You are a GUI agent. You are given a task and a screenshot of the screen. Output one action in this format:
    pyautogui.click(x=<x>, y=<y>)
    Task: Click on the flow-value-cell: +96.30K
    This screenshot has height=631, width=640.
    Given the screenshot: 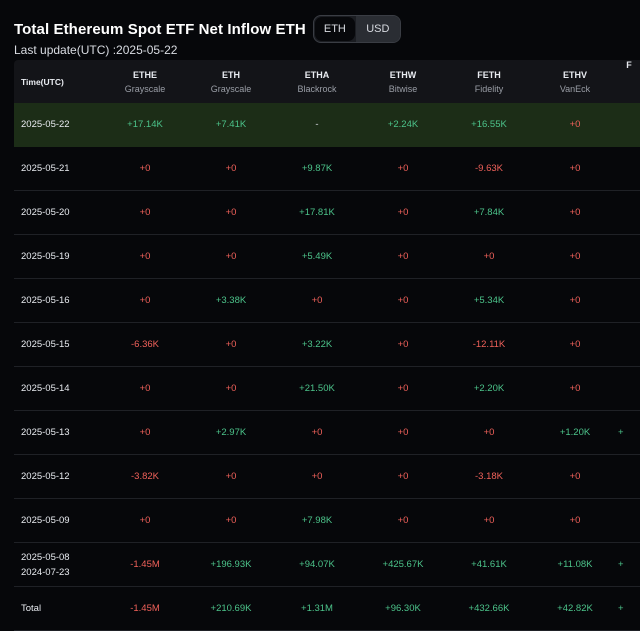 What is the action you would take?
    pyautogui.click(x=403, y=608)
    